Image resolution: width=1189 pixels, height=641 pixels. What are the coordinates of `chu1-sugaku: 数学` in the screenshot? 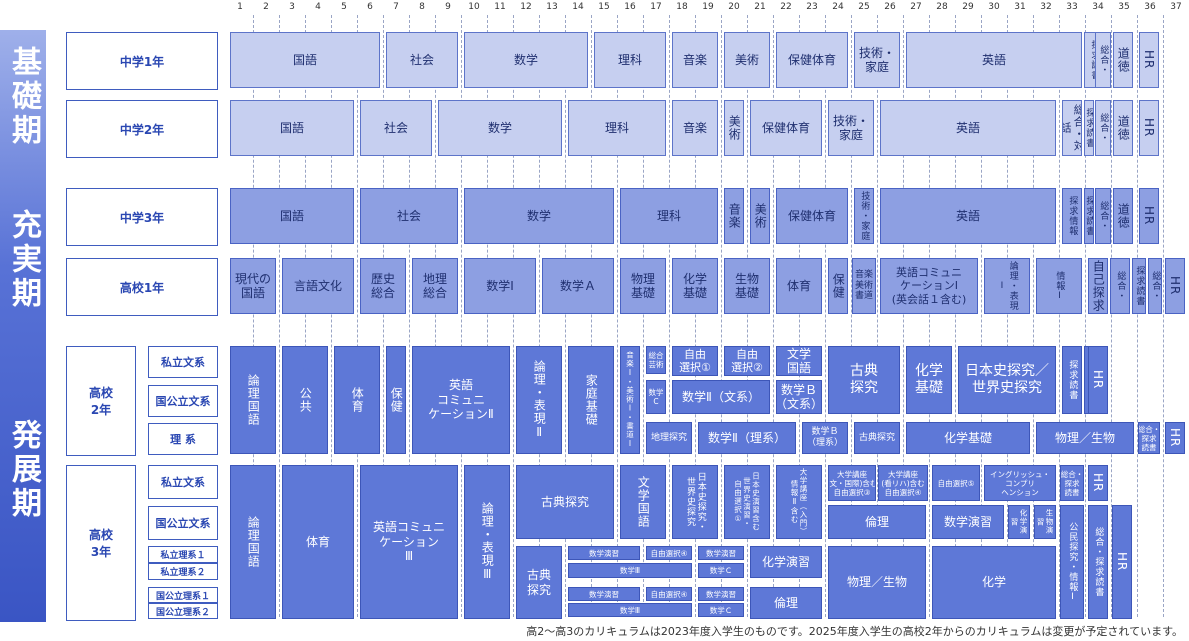 It's located at (526, 60).